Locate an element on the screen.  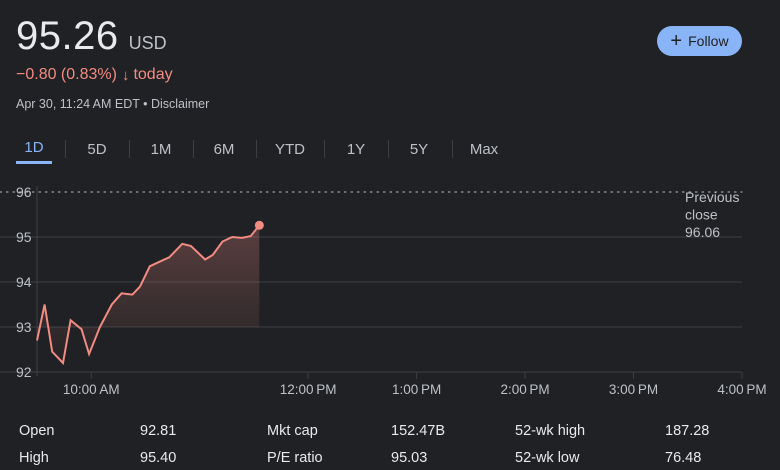
tab-6m: 6M is located at coordinates (224, 149).